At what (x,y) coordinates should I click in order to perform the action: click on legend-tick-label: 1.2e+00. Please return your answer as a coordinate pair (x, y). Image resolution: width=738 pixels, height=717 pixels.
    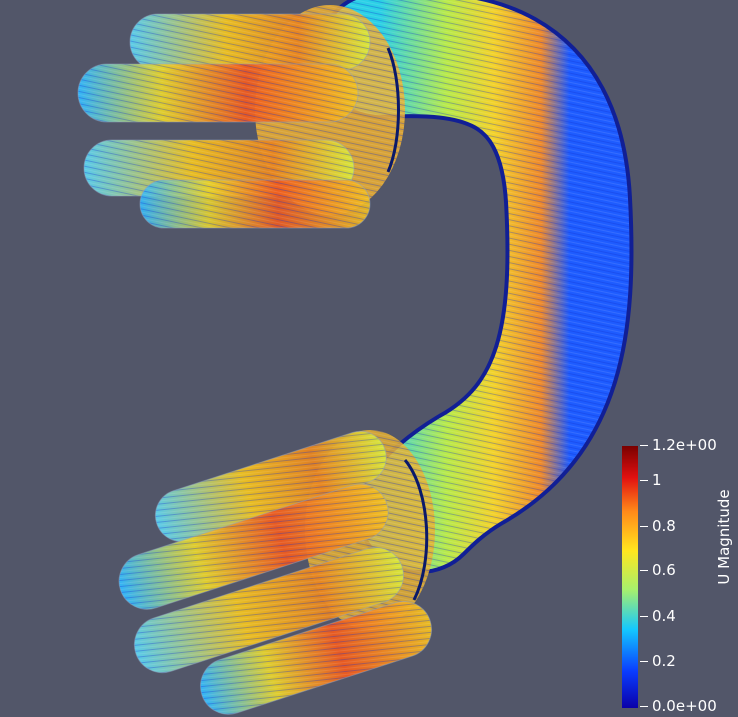
    Looking at the image, I should click on (684, 445).